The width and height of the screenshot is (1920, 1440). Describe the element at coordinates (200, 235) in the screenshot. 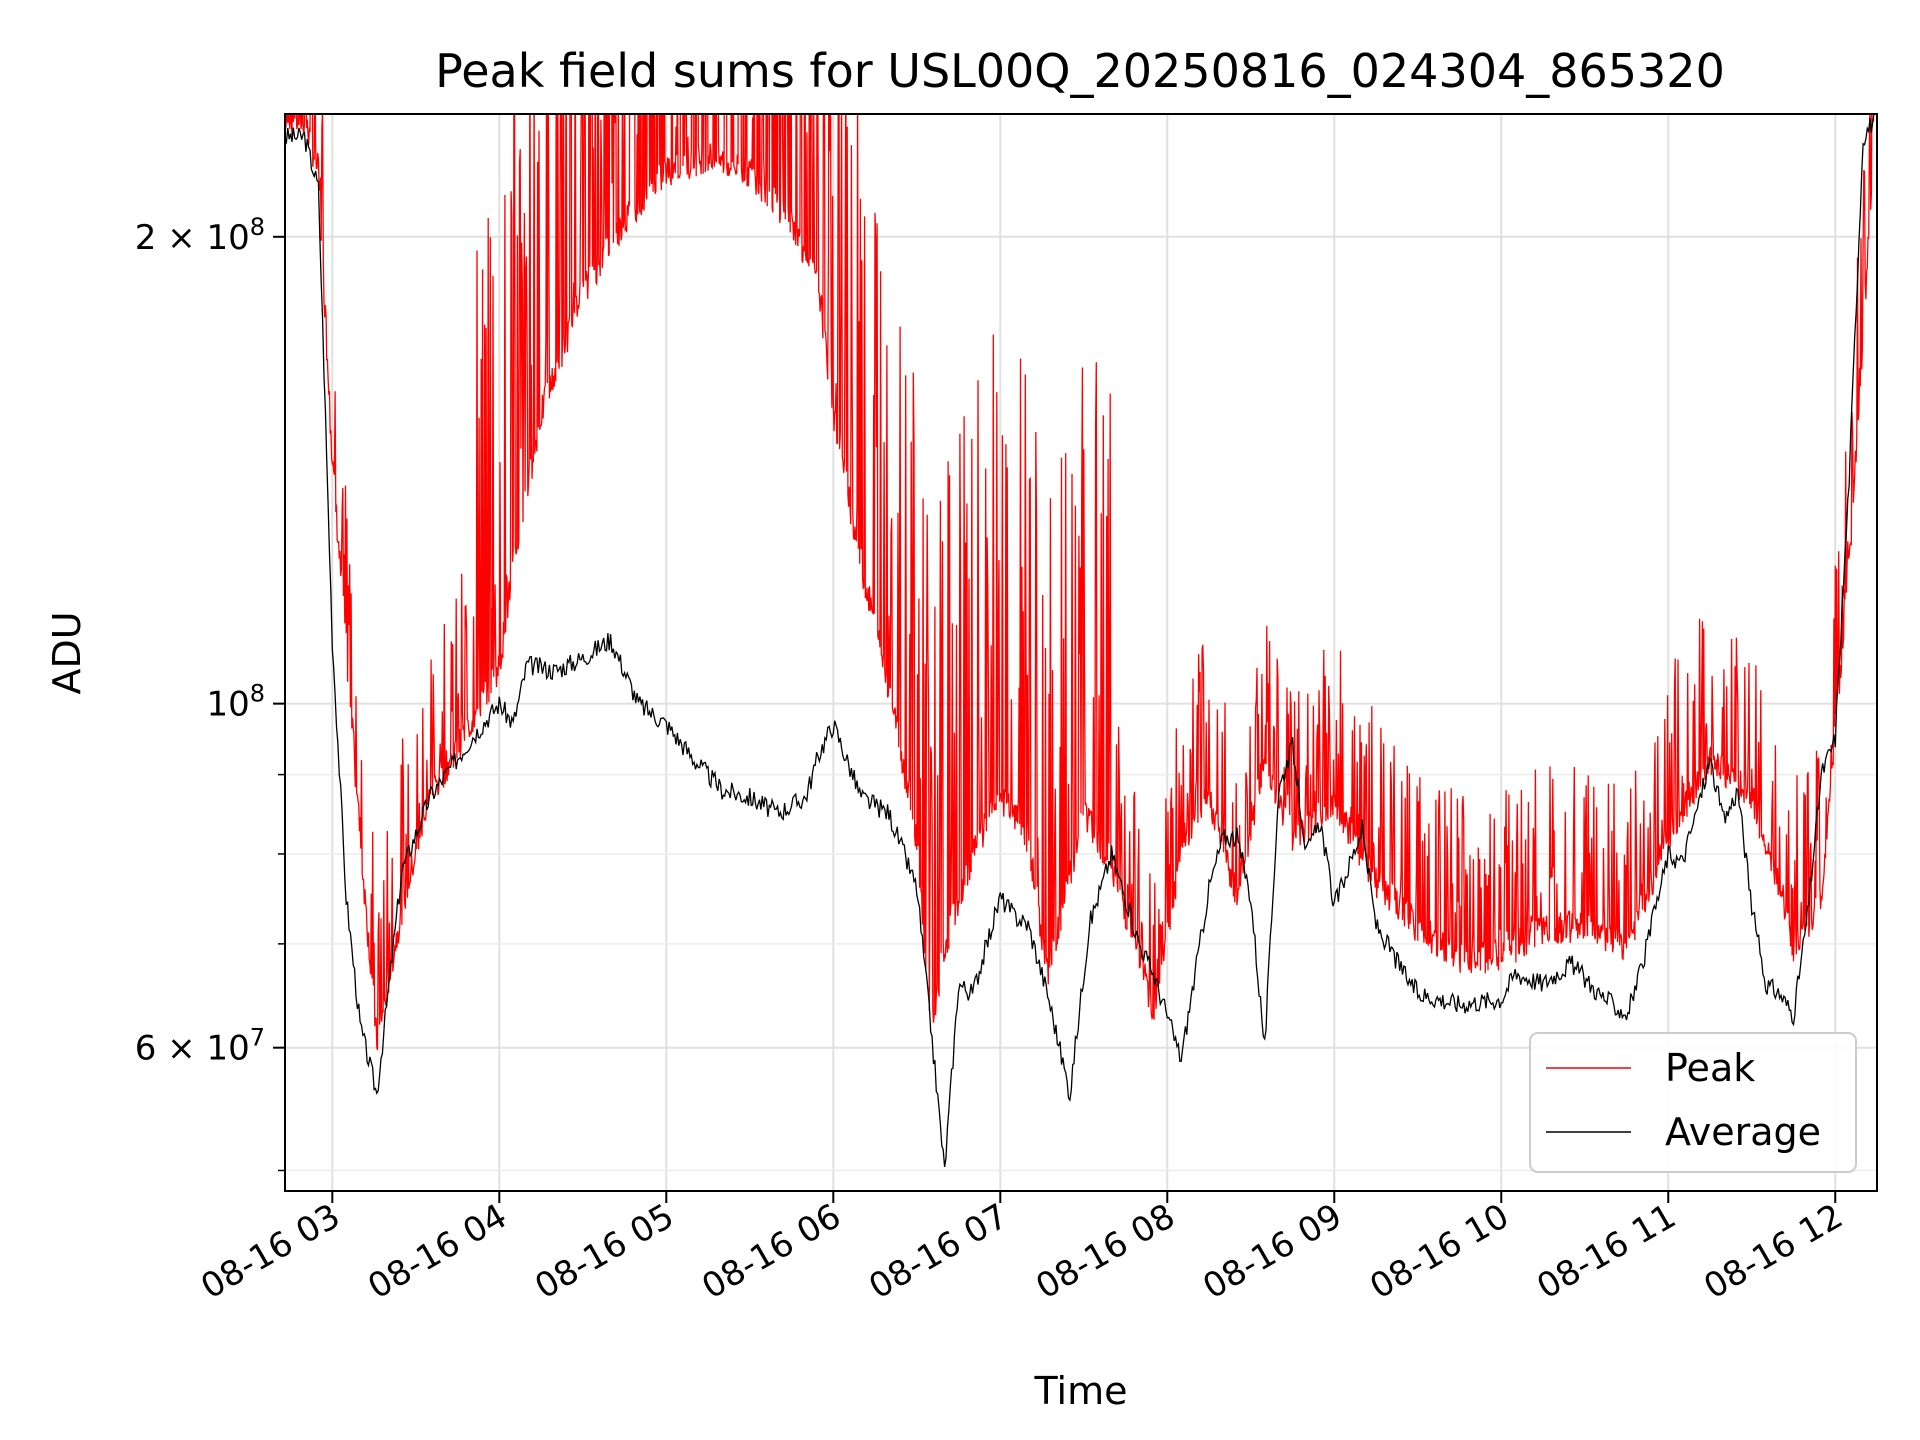

I see `y-tick-label: 2 × 108` at that location.